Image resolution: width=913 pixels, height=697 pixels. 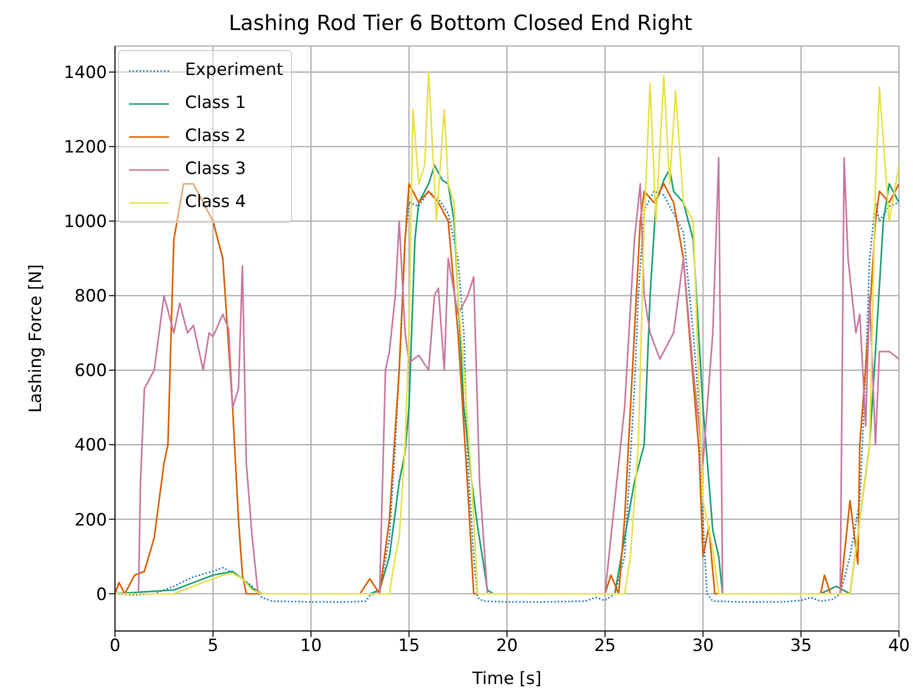 I want to click on x-tick-label: 15, so click(x=409, y=646).